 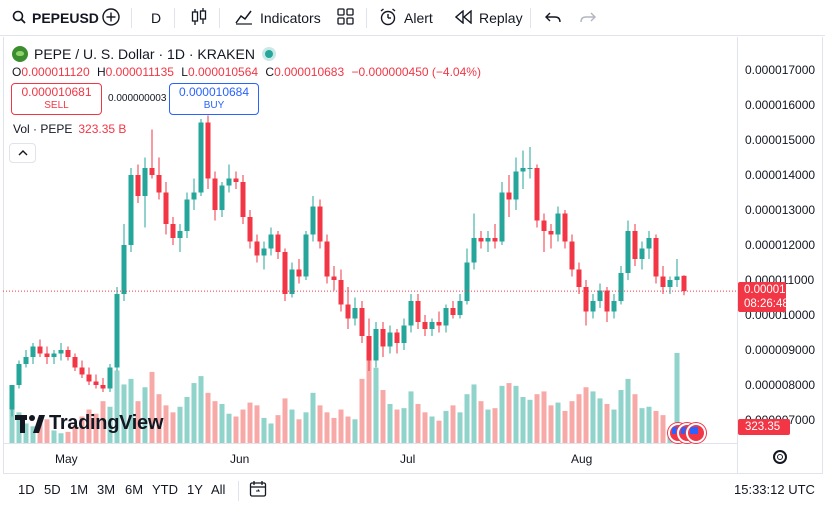 I want to click on replay-button: Replay, so click(x=488, y=18).